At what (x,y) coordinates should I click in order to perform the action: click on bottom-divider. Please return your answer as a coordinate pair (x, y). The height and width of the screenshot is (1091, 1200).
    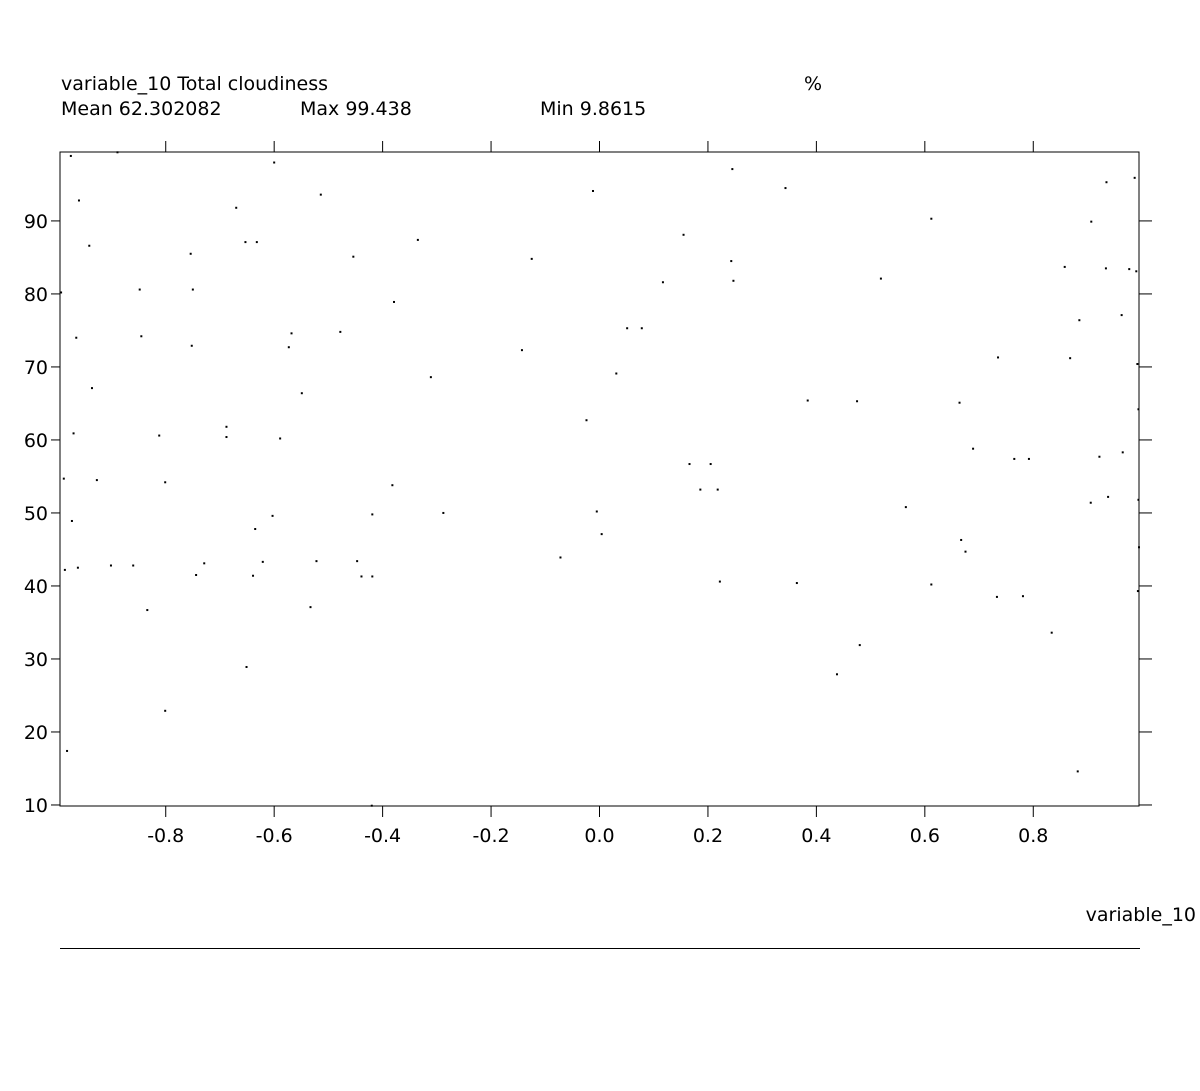
    Looking at the image, I should click on (600, 948).